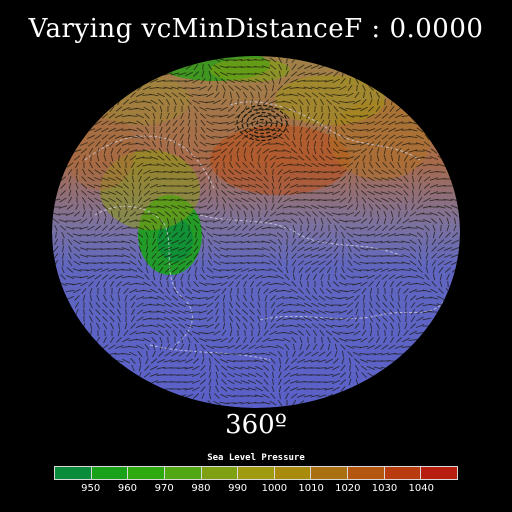 The height and width of the screenshot is (512, 512). I want to click on legend-tick-label: 960, so click(127, 488).